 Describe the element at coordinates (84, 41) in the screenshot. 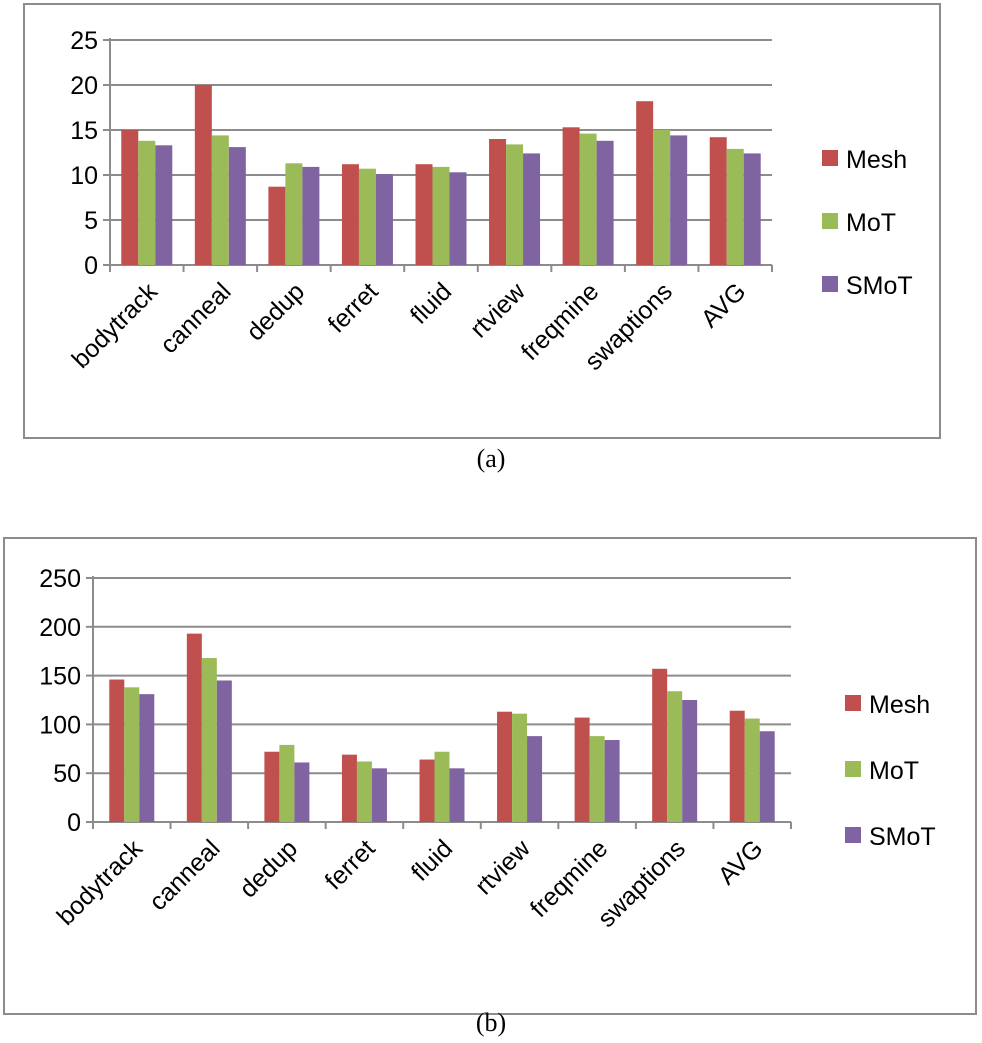

I see `y-tick-label: 25` at that location.